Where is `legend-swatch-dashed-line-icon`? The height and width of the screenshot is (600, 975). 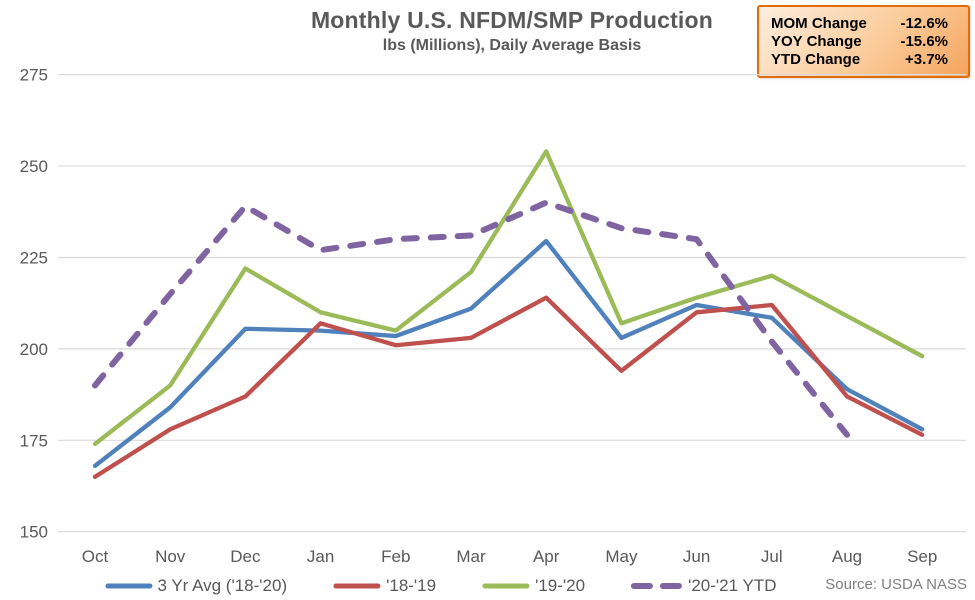 legend-swatch-dashed-line-icon is located at coordinates (657, 586).